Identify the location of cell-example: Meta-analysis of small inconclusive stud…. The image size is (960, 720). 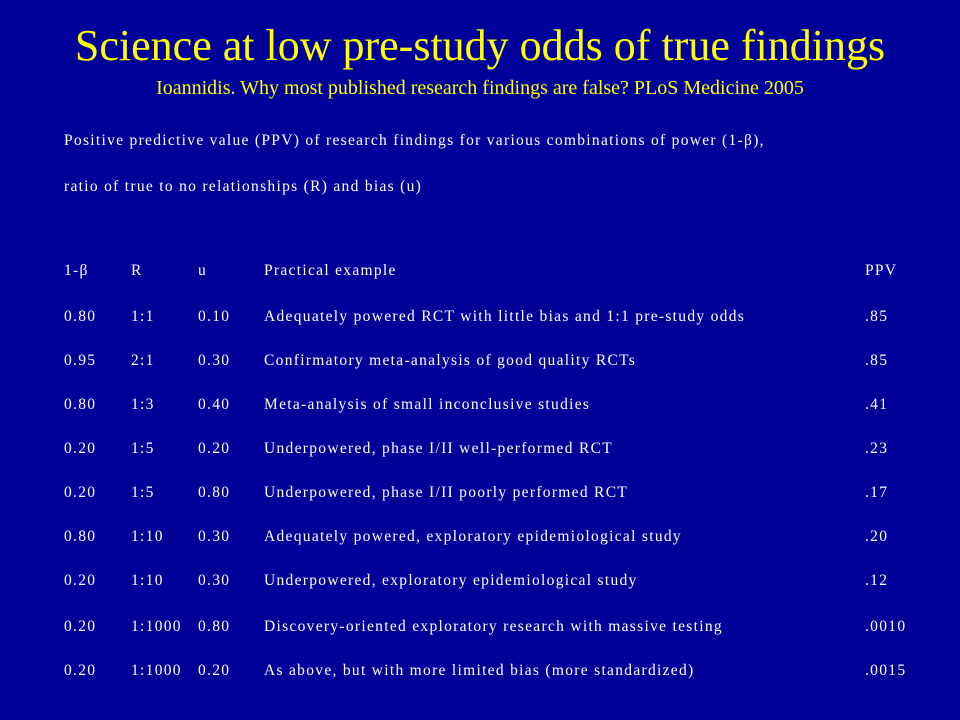
(427, 404).